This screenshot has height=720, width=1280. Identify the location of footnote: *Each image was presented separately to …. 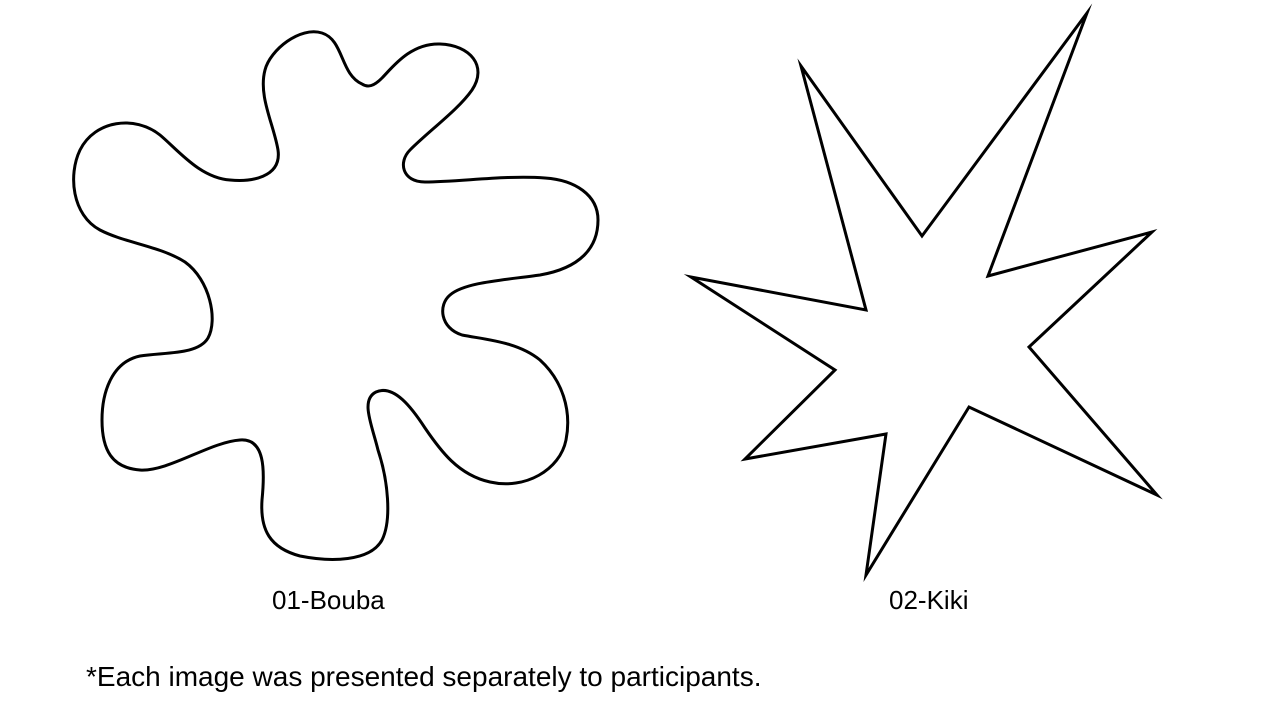
(424, 676).